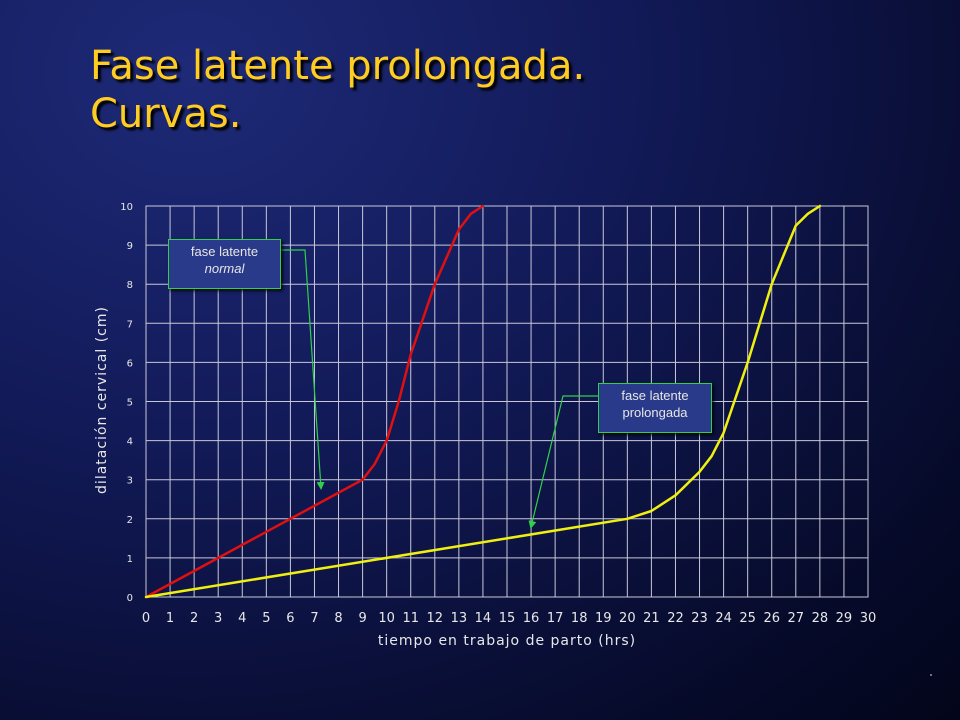  Describe the element at coordinates (130, 520) in the screenshot. I see `y-tick-label: 2` at that location.